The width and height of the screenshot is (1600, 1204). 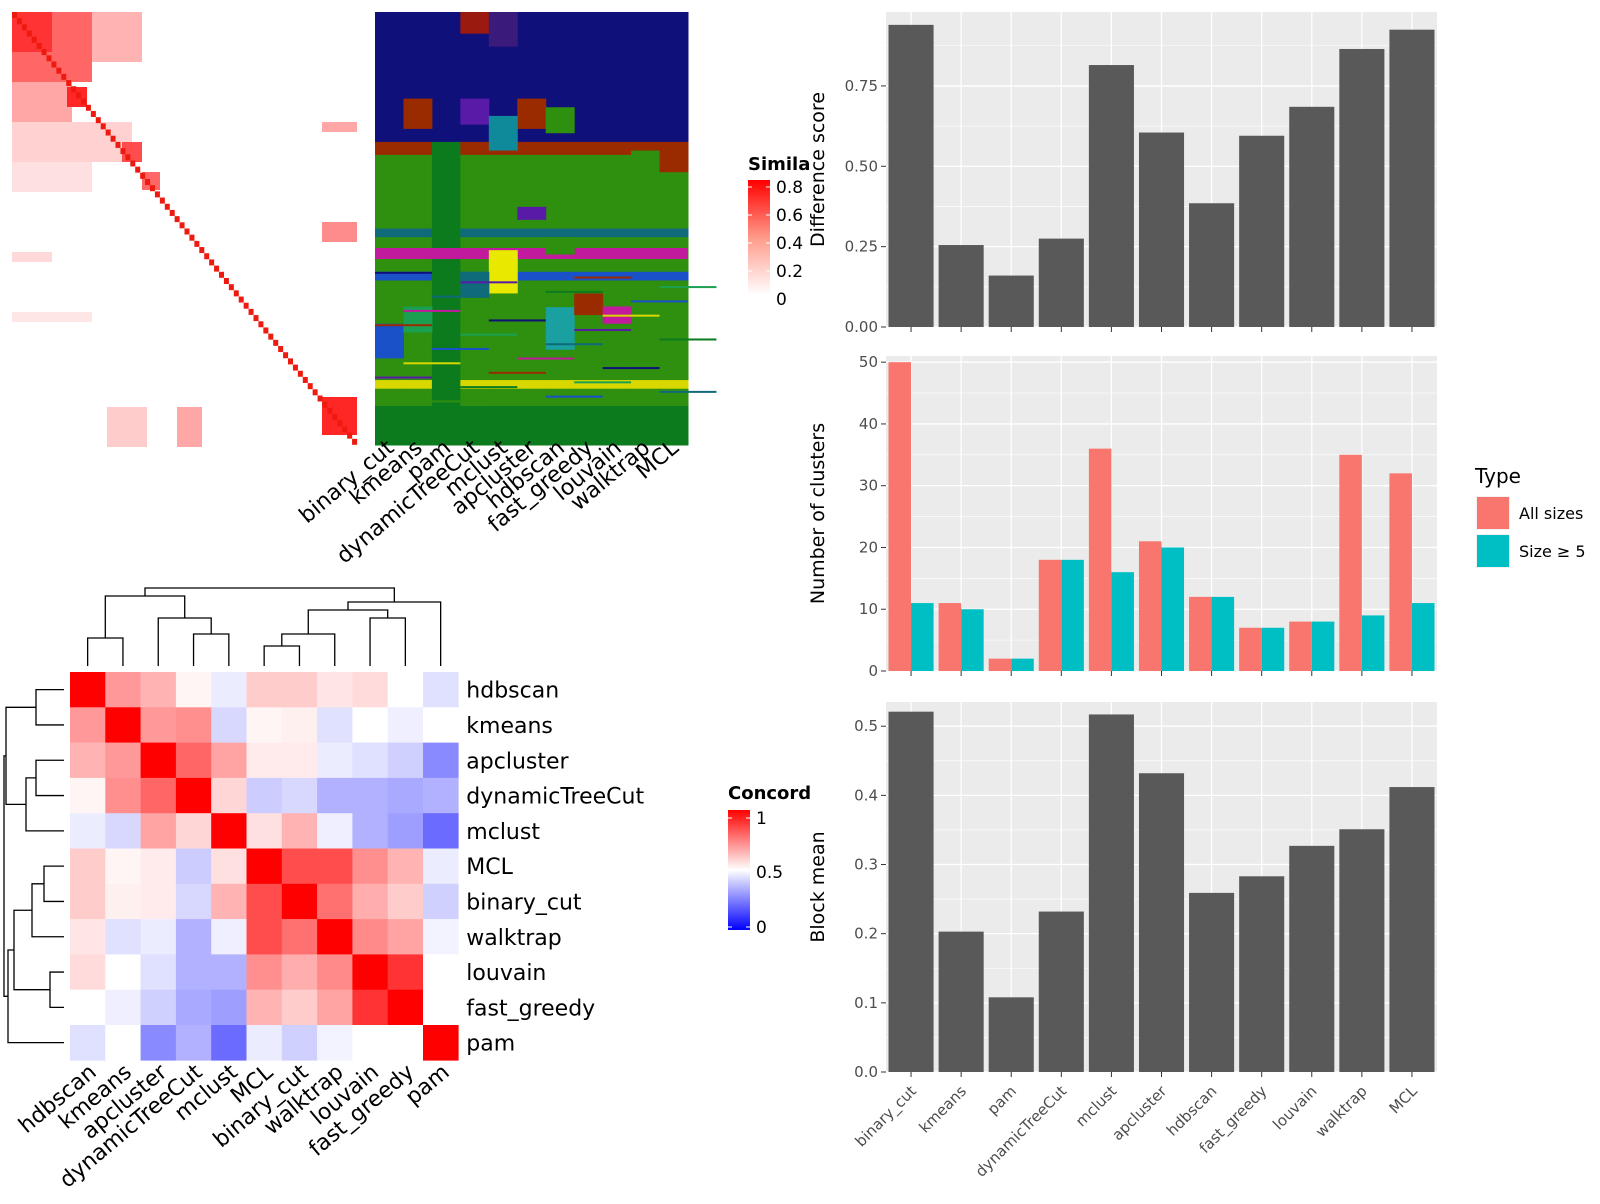 I want to click on similarity-legend: Simila 0.8 0.6 0.4 0.2 0, so click(x=779, y=232).